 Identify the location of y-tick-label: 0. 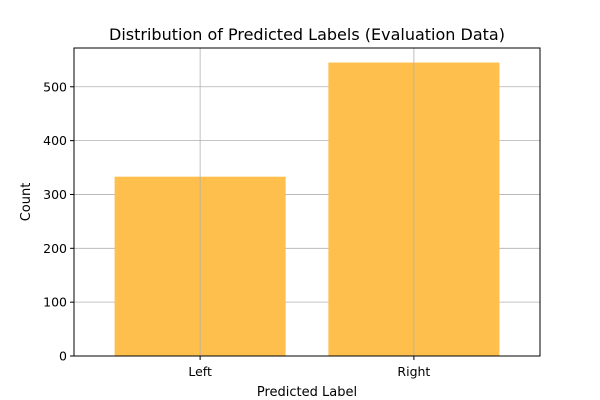
(63, 356).